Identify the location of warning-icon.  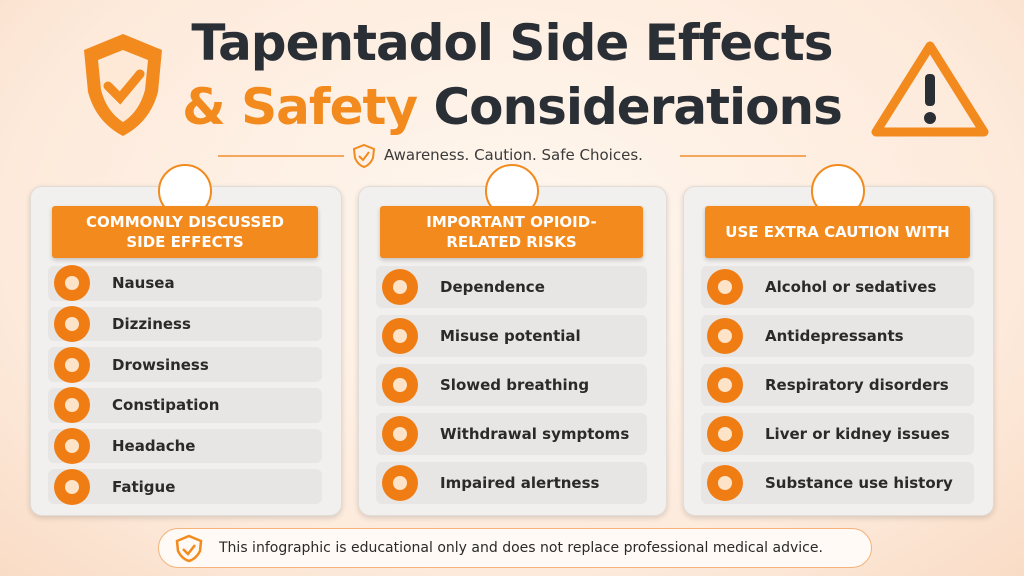
(930, 89).